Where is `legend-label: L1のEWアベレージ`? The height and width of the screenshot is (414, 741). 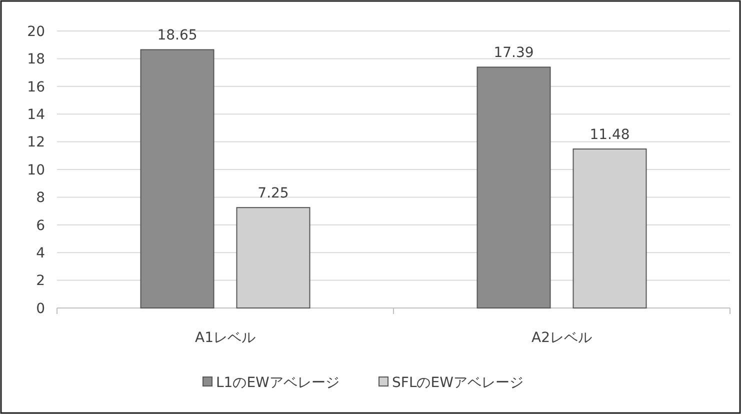 legend-label: L1のEWアベレージ is located at coordinates (278, 382).